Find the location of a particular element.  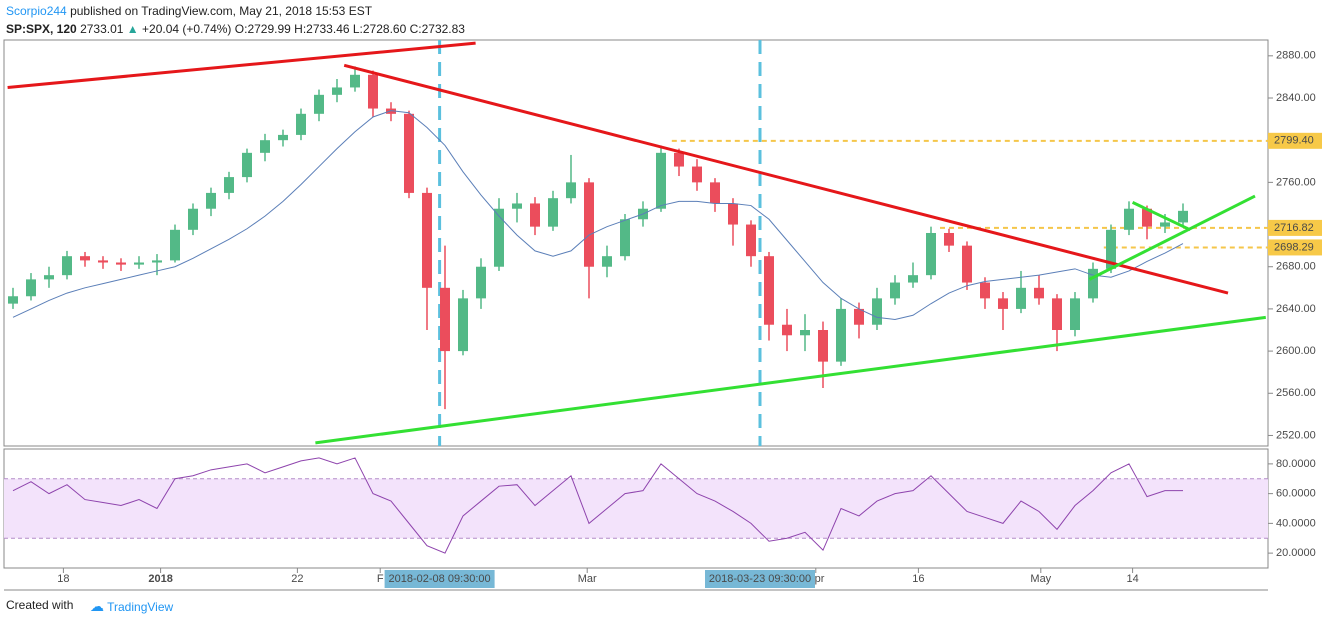

level-label: 2799.40 is located at coordinates (1294, 141).